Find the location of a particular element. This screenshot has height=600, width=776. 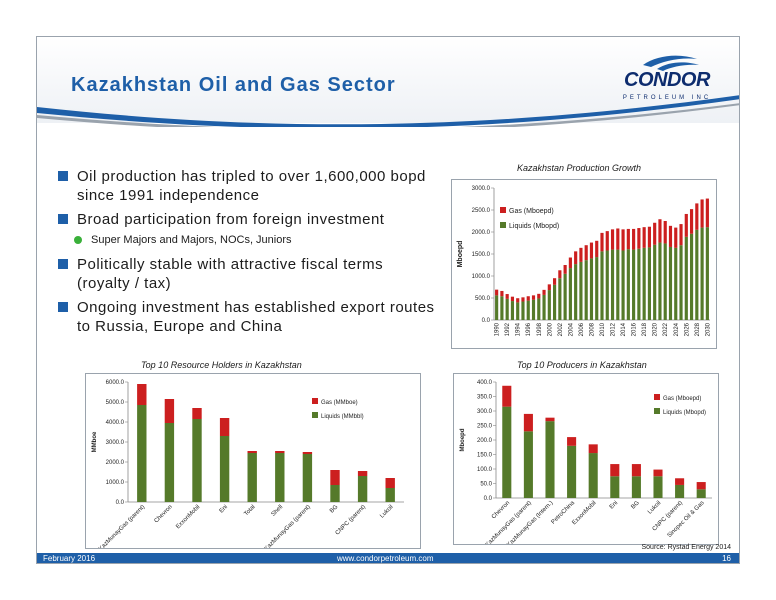

y-tick-label: 150.0 is located at coordinates (485, 456).